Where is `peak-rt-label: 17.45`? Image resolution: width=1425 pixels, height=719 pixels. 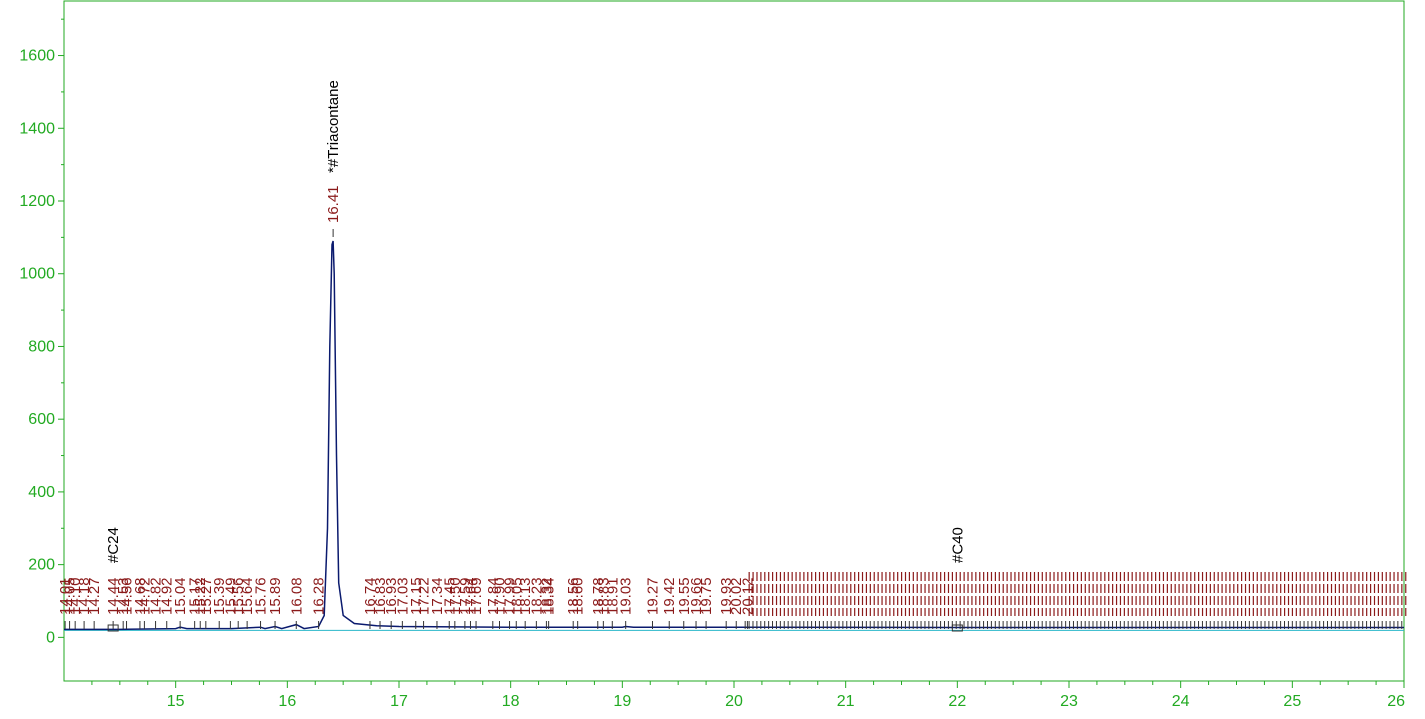
peak-rt-label: 17.45 is located at coordinates (449, 596).